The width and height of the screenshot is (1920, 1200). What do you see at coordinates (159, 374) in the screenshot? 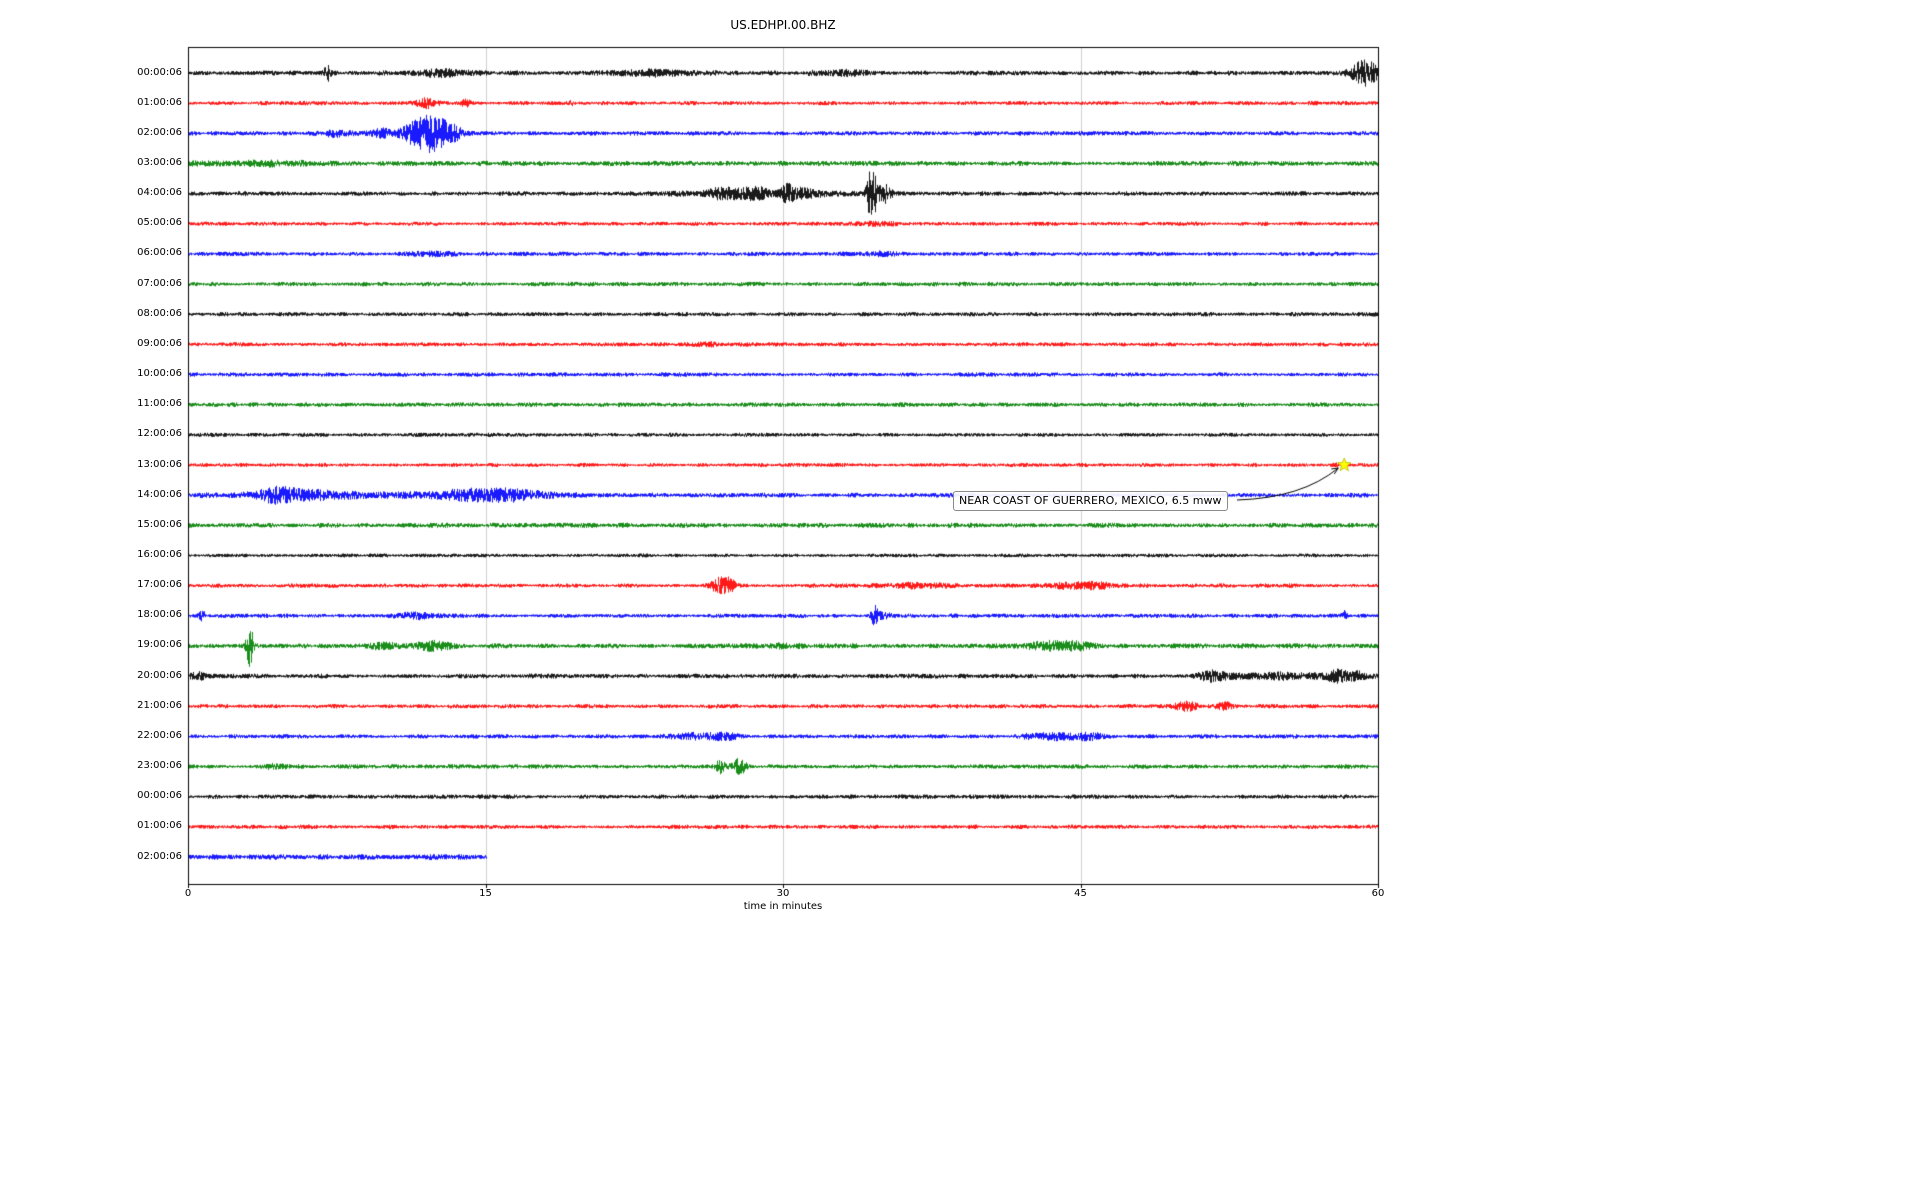
I see `row-label: 10:00:06` at bounding box center [159, 374].